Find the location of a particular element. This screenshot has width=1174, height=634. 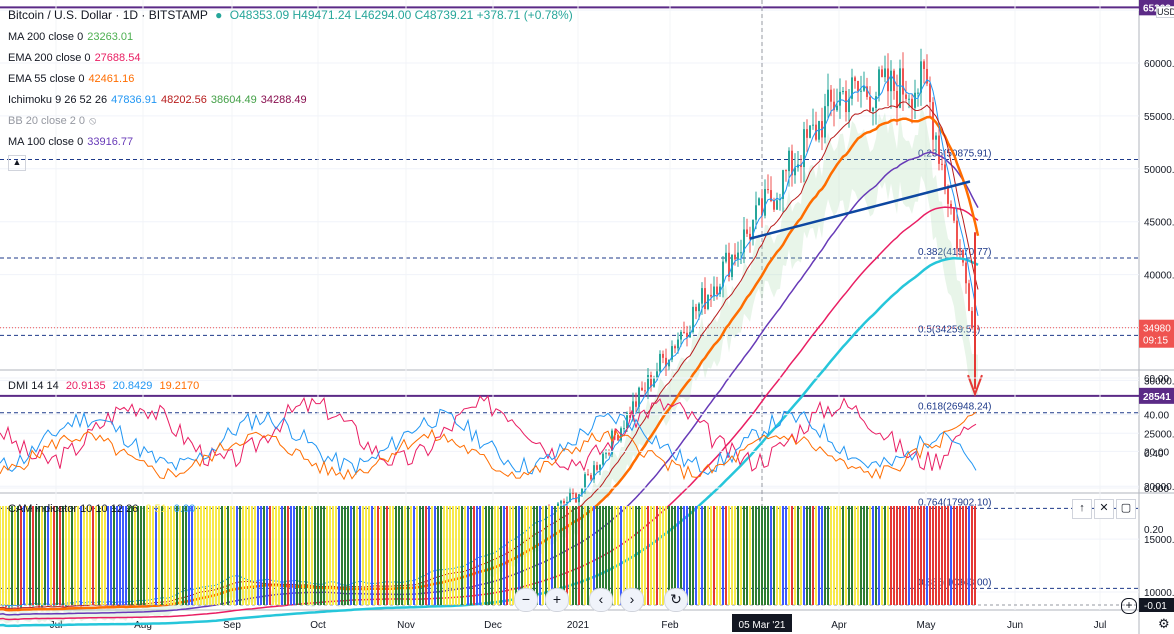

overlay-row: MA 200 close 0 23263.01 is located at coordinates (72, 37).